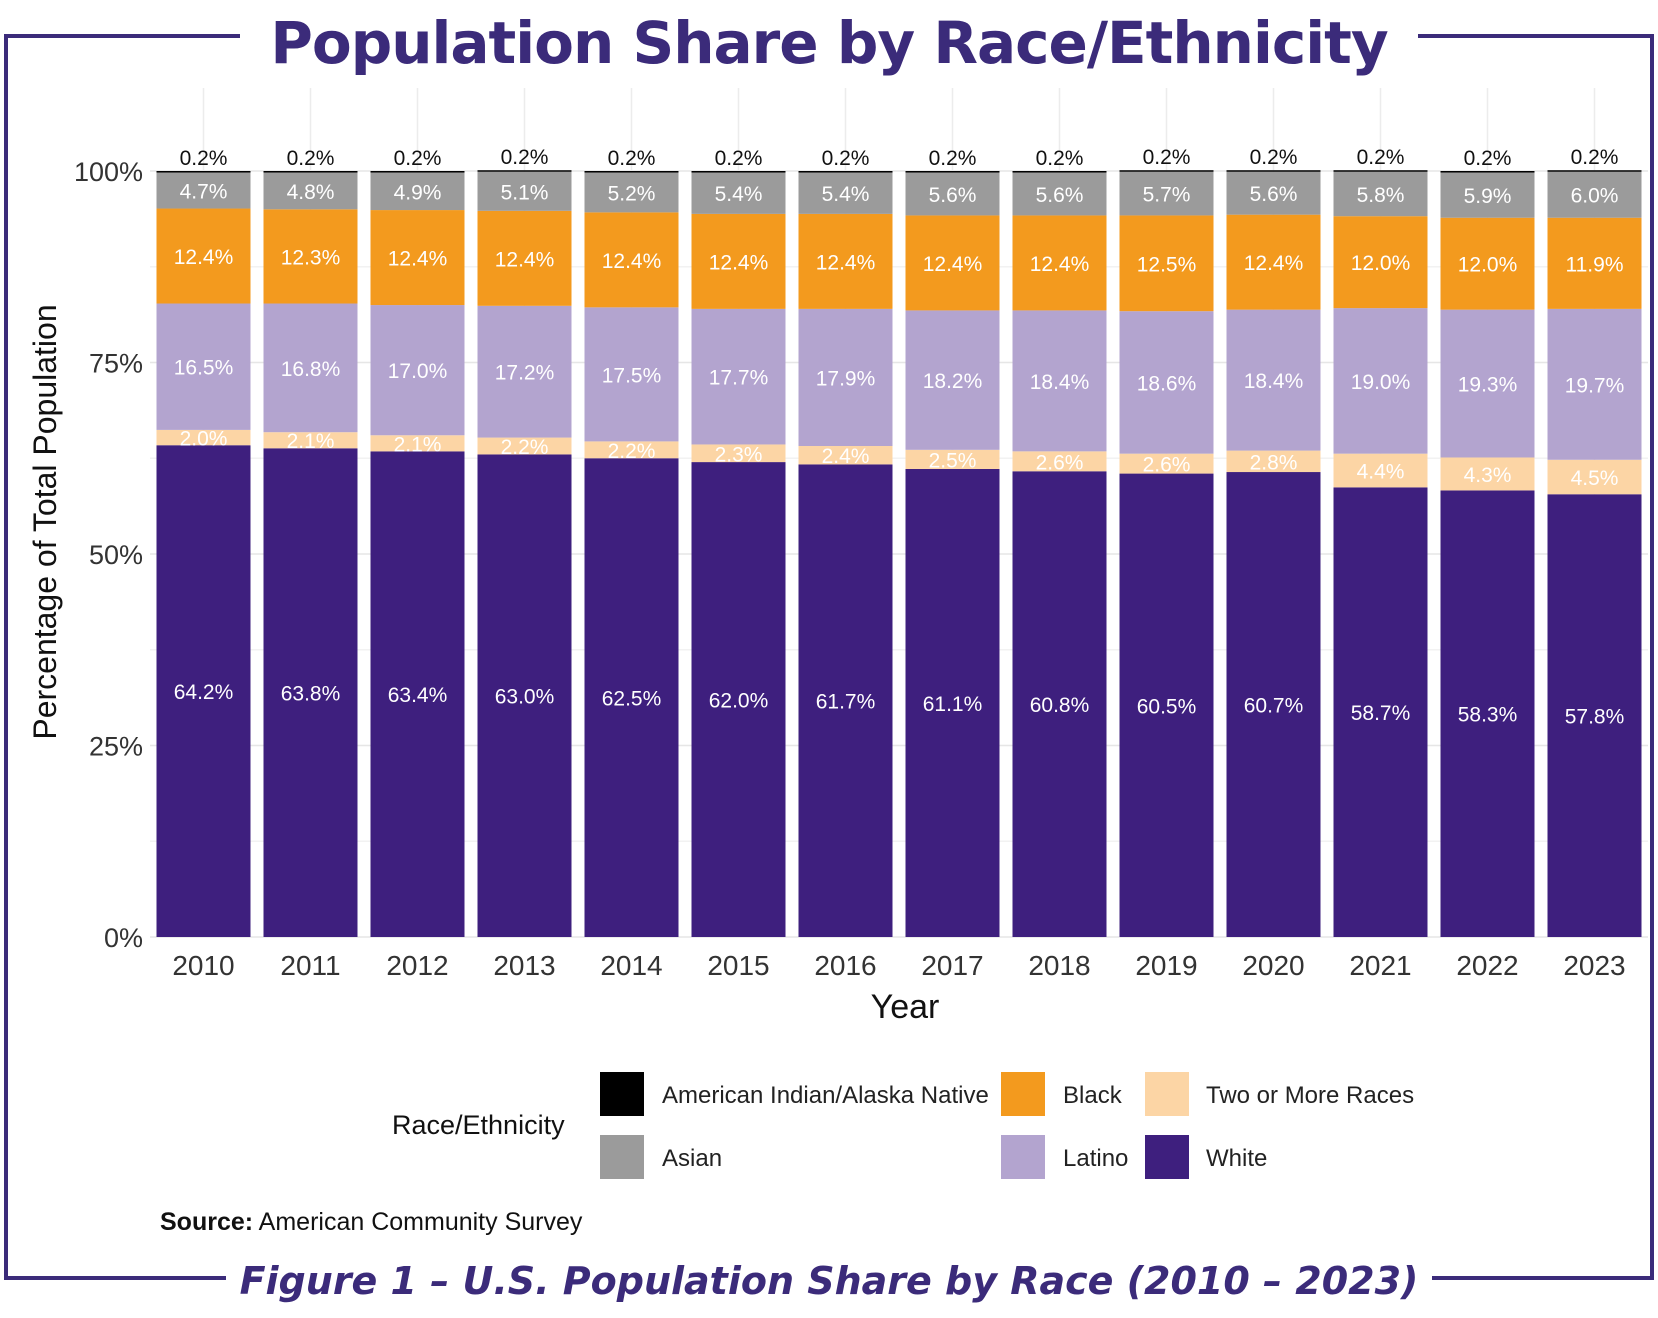 The width and height of the screenshot is (1658, 1318). Describe the element at coordinates (846, 702) in the screenshot. I see `data-label-white: 61.7%` at that location.